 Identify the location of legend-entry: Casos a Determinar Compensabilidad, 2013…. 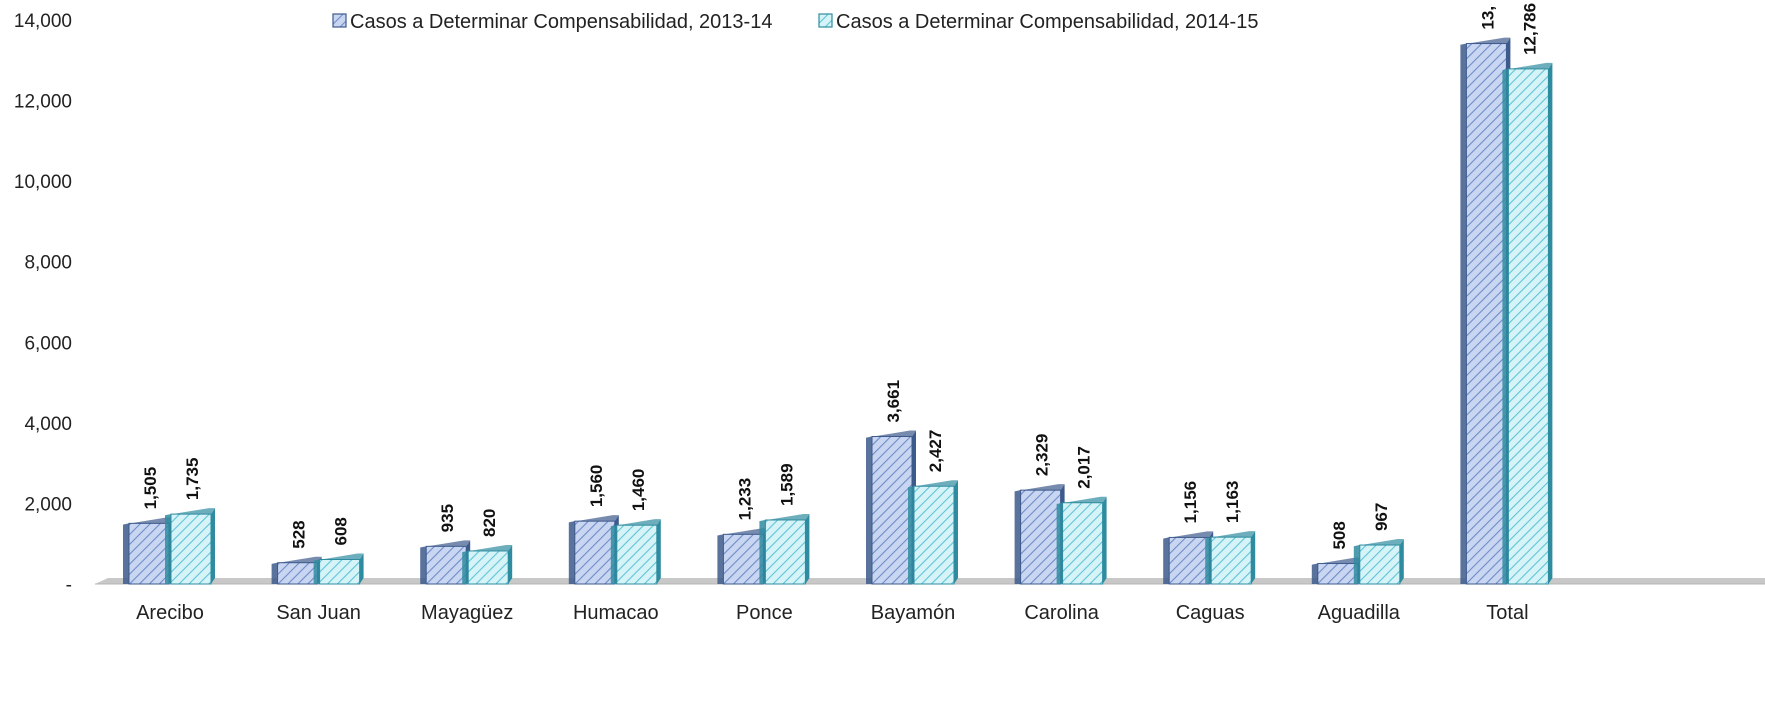
(552, 22).